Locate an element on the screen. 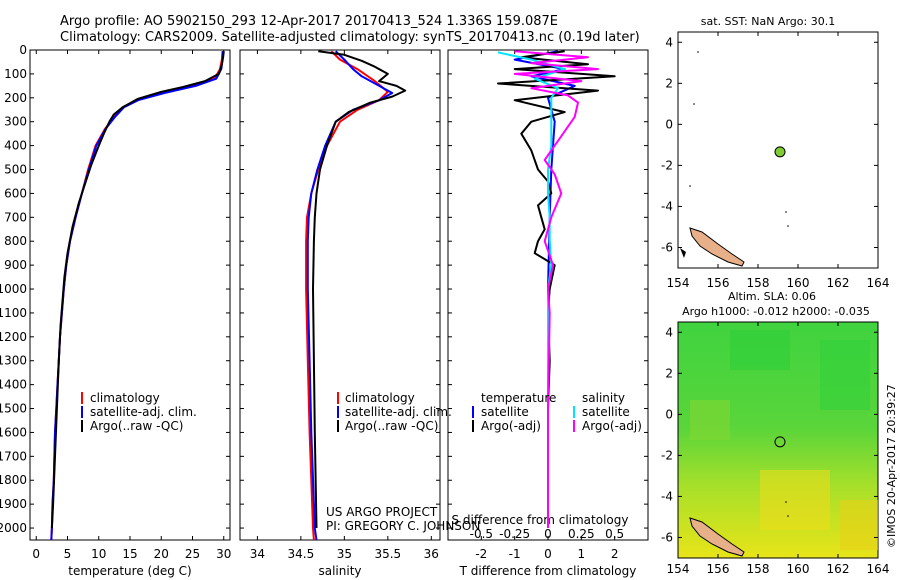 This screenshot has height=580, width=900. x-tick-label: 25 is located at coordinates (192, 554).